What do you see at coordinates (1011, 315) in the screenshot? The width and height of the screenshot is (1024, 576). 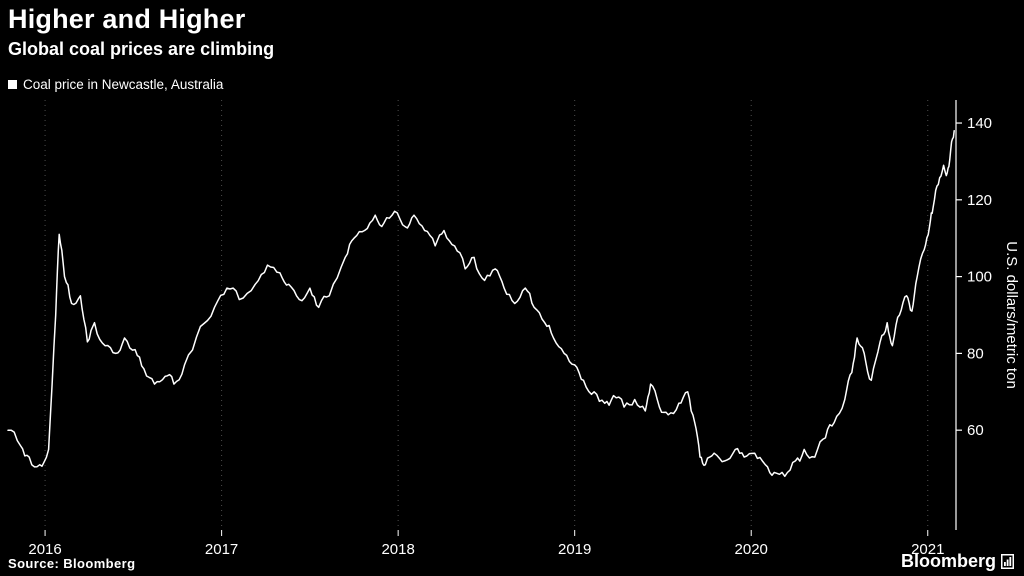 I see `y-axis-title: U.S. dollars/metric ton` at bounding box center [1011, 315].